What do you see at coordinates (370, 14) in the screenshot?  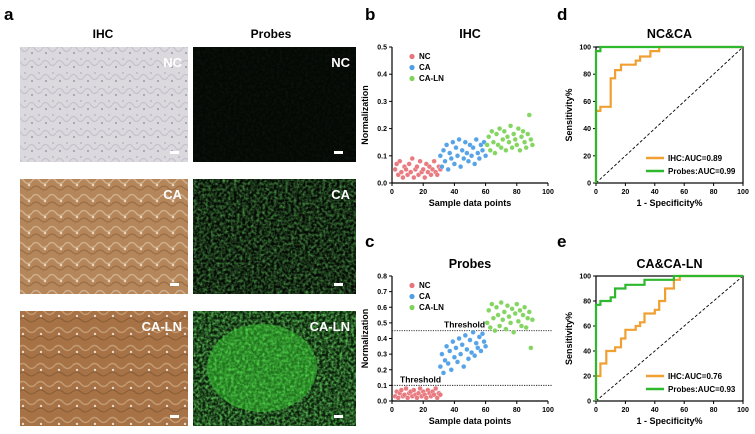 I see `panel-letter-b: b` at bounding box center [370, 14].